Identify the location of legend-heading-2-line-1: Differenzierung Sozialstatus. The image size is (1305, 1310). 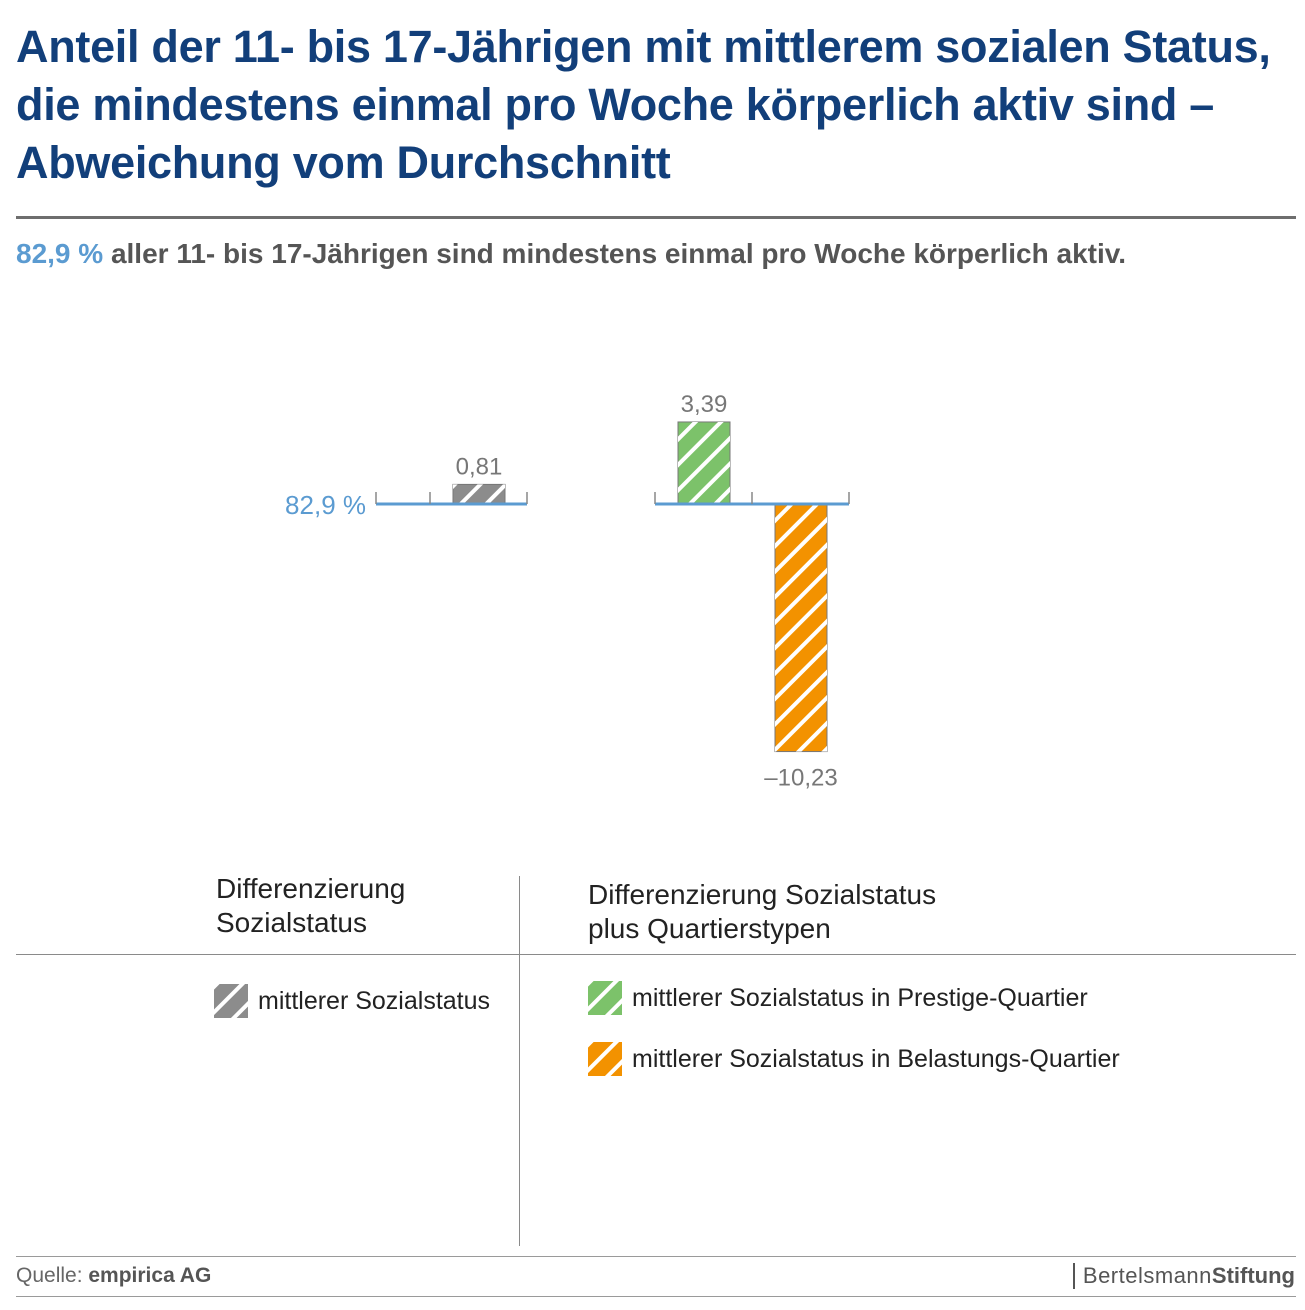
(762, 894).